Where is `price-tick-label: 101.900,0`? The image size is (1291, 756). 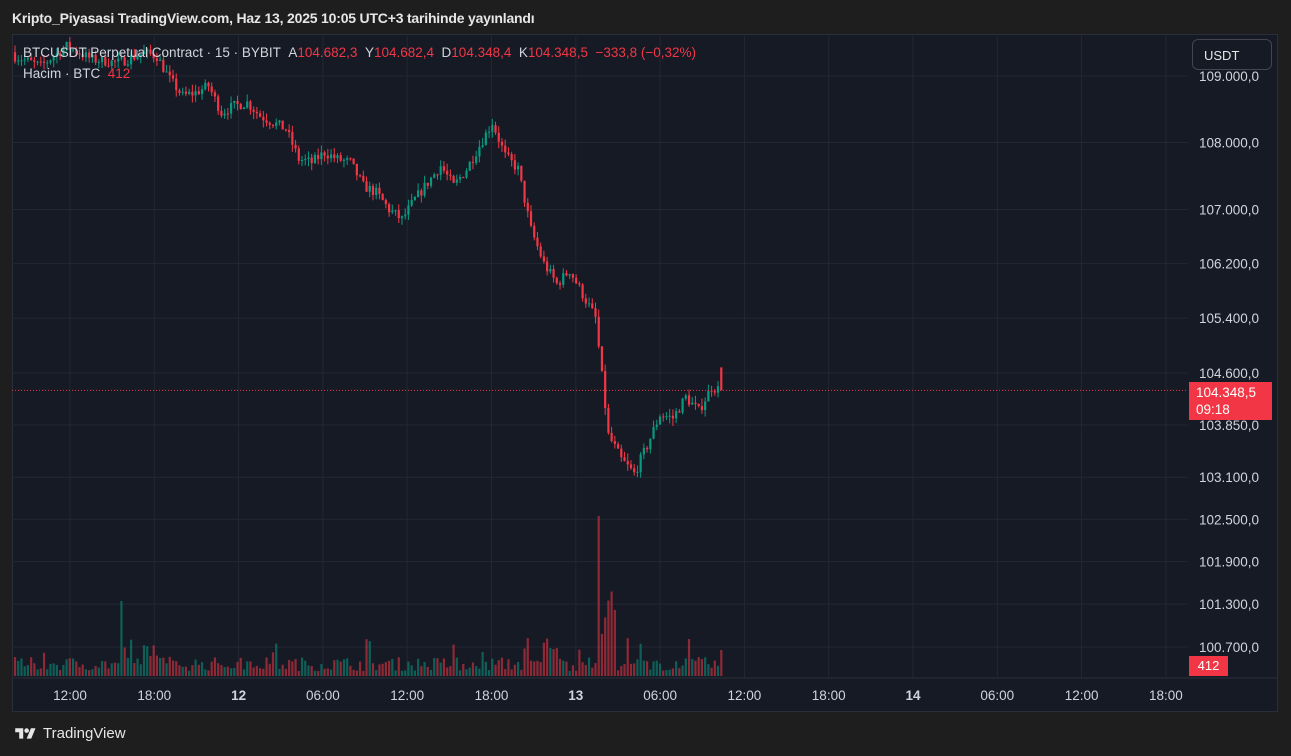
price-tick-label: 101.900,0 is located at coordinates (1229, 562).